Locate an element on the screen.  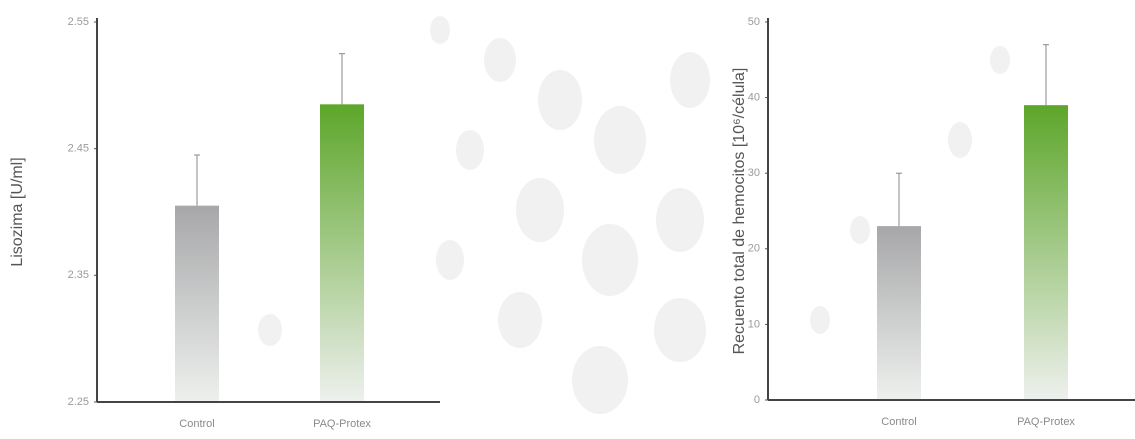
y-tick-label: 2.35 is located at coordinates (78, 275).